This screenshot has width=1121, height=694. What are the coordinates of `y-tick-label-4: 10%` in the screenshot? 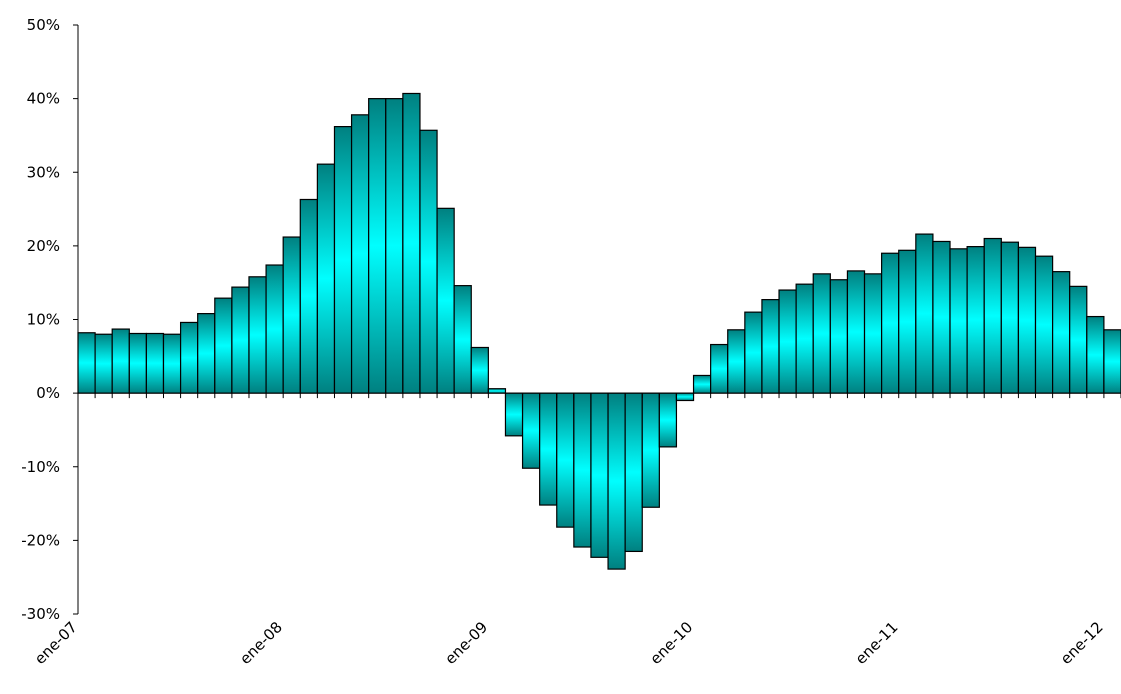 It's located at (43, 320).